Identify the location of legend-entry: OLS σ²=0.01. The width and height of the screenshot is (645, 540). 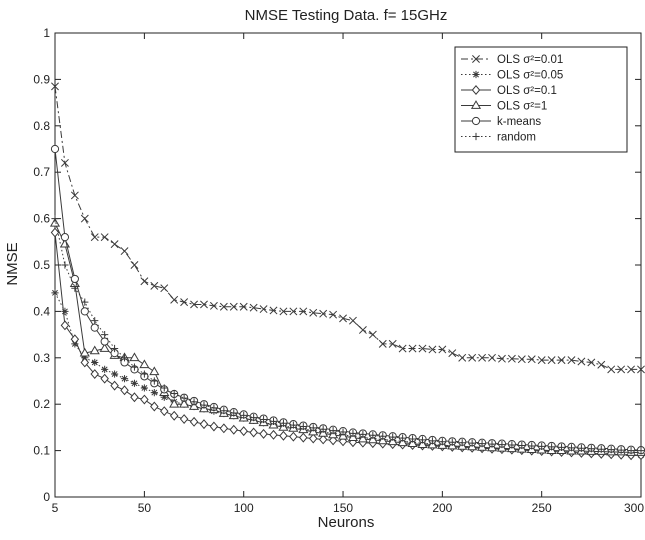
(512, 60).